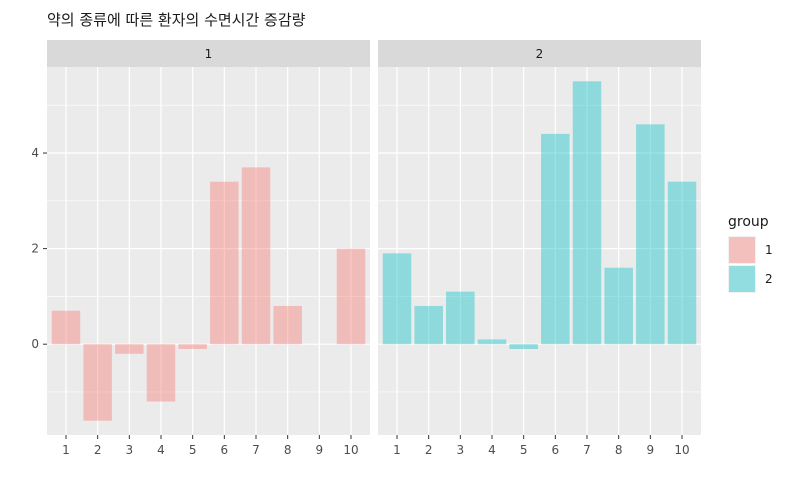 This screenshot has width=793, height=490. Describe the element at coordinates (35, 249) in the screenshot. I see `y-tick-label: 2` at that location.